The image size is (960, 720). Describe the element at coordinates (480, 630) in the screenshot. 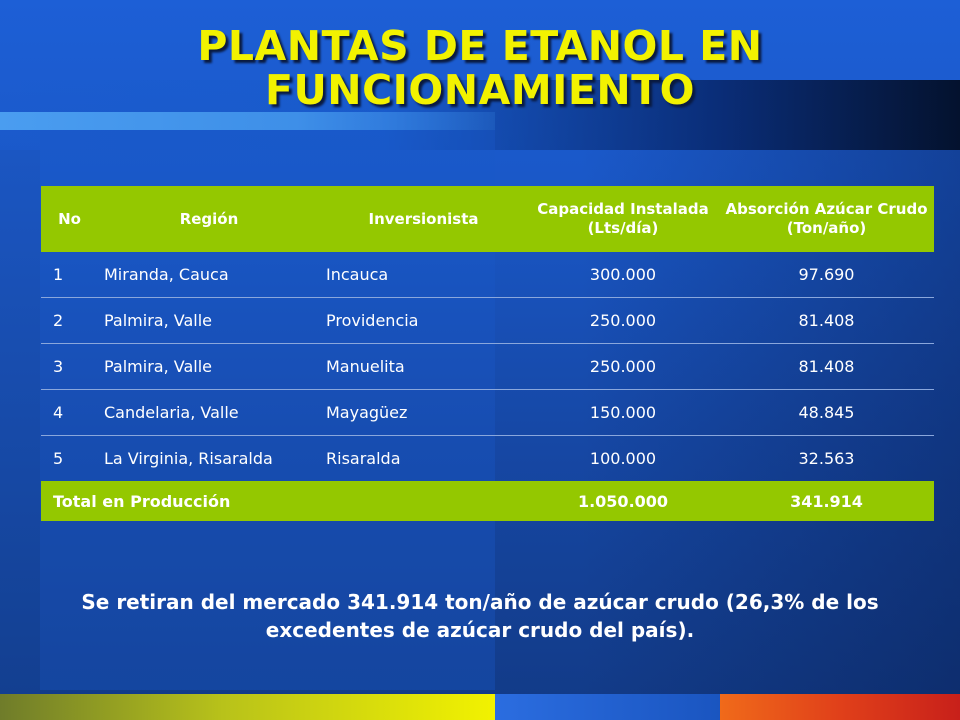

I see `footnote-line-2: excedentes de azúcar crudo del país).` at that location.